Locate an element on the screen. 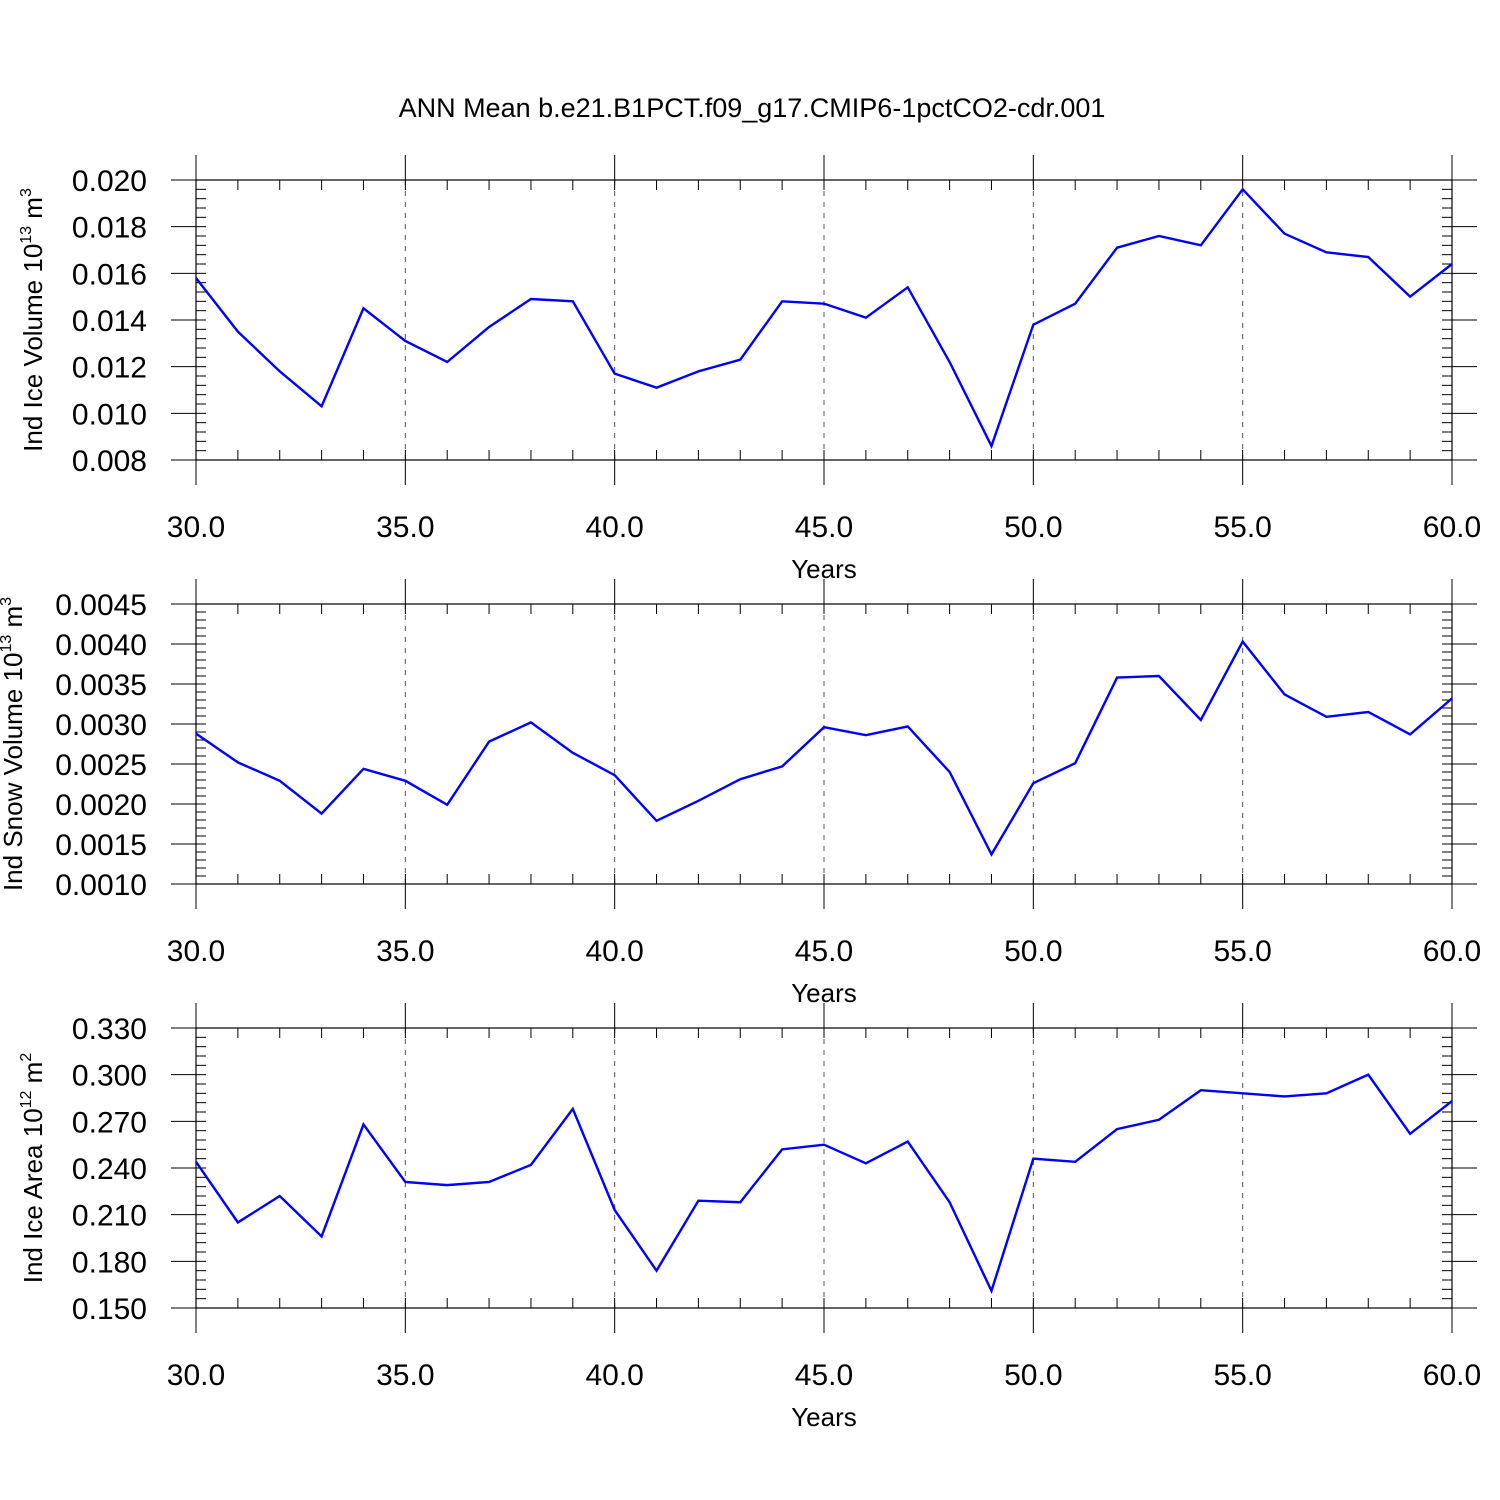 The width and height of the screenshot is (1500, 1500). ice-volume-x-tick-labels: 30.0 35.0 40.0 45.0 50.0 55.0 60.0 is located at coordinates (824, 527).